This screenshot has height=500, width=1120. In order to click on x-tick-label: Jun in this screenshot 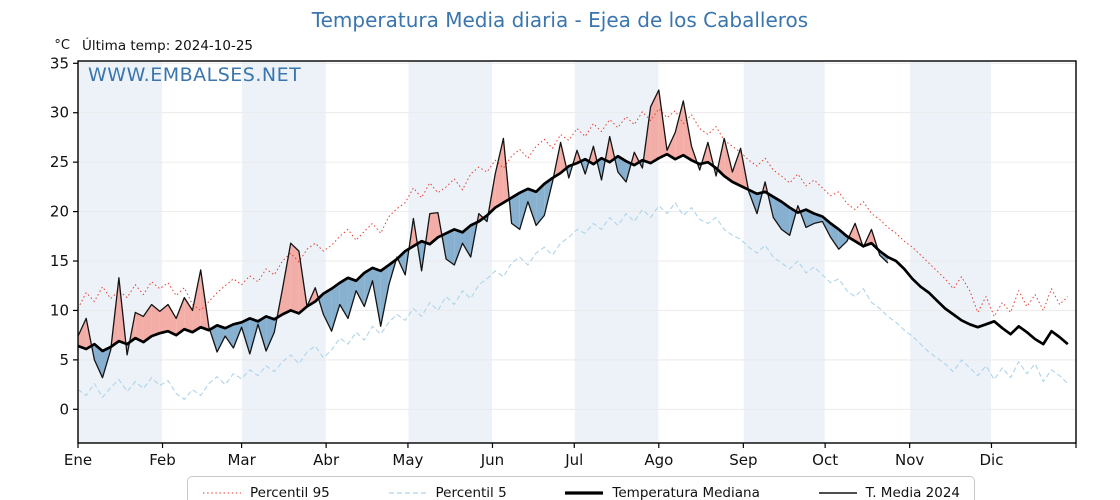, I will do `click(492, 460)`.